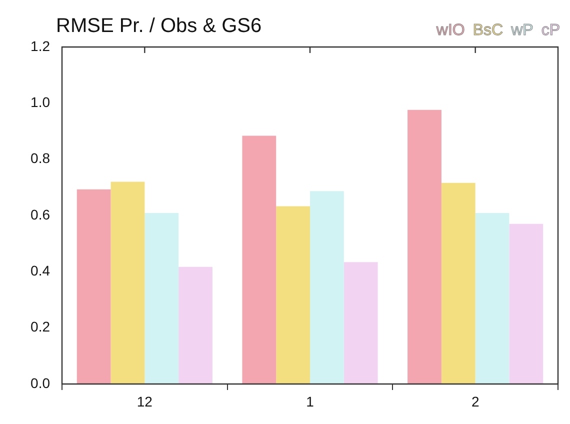  I want to click on y-tick-label: 0.0, so click(40, 382).